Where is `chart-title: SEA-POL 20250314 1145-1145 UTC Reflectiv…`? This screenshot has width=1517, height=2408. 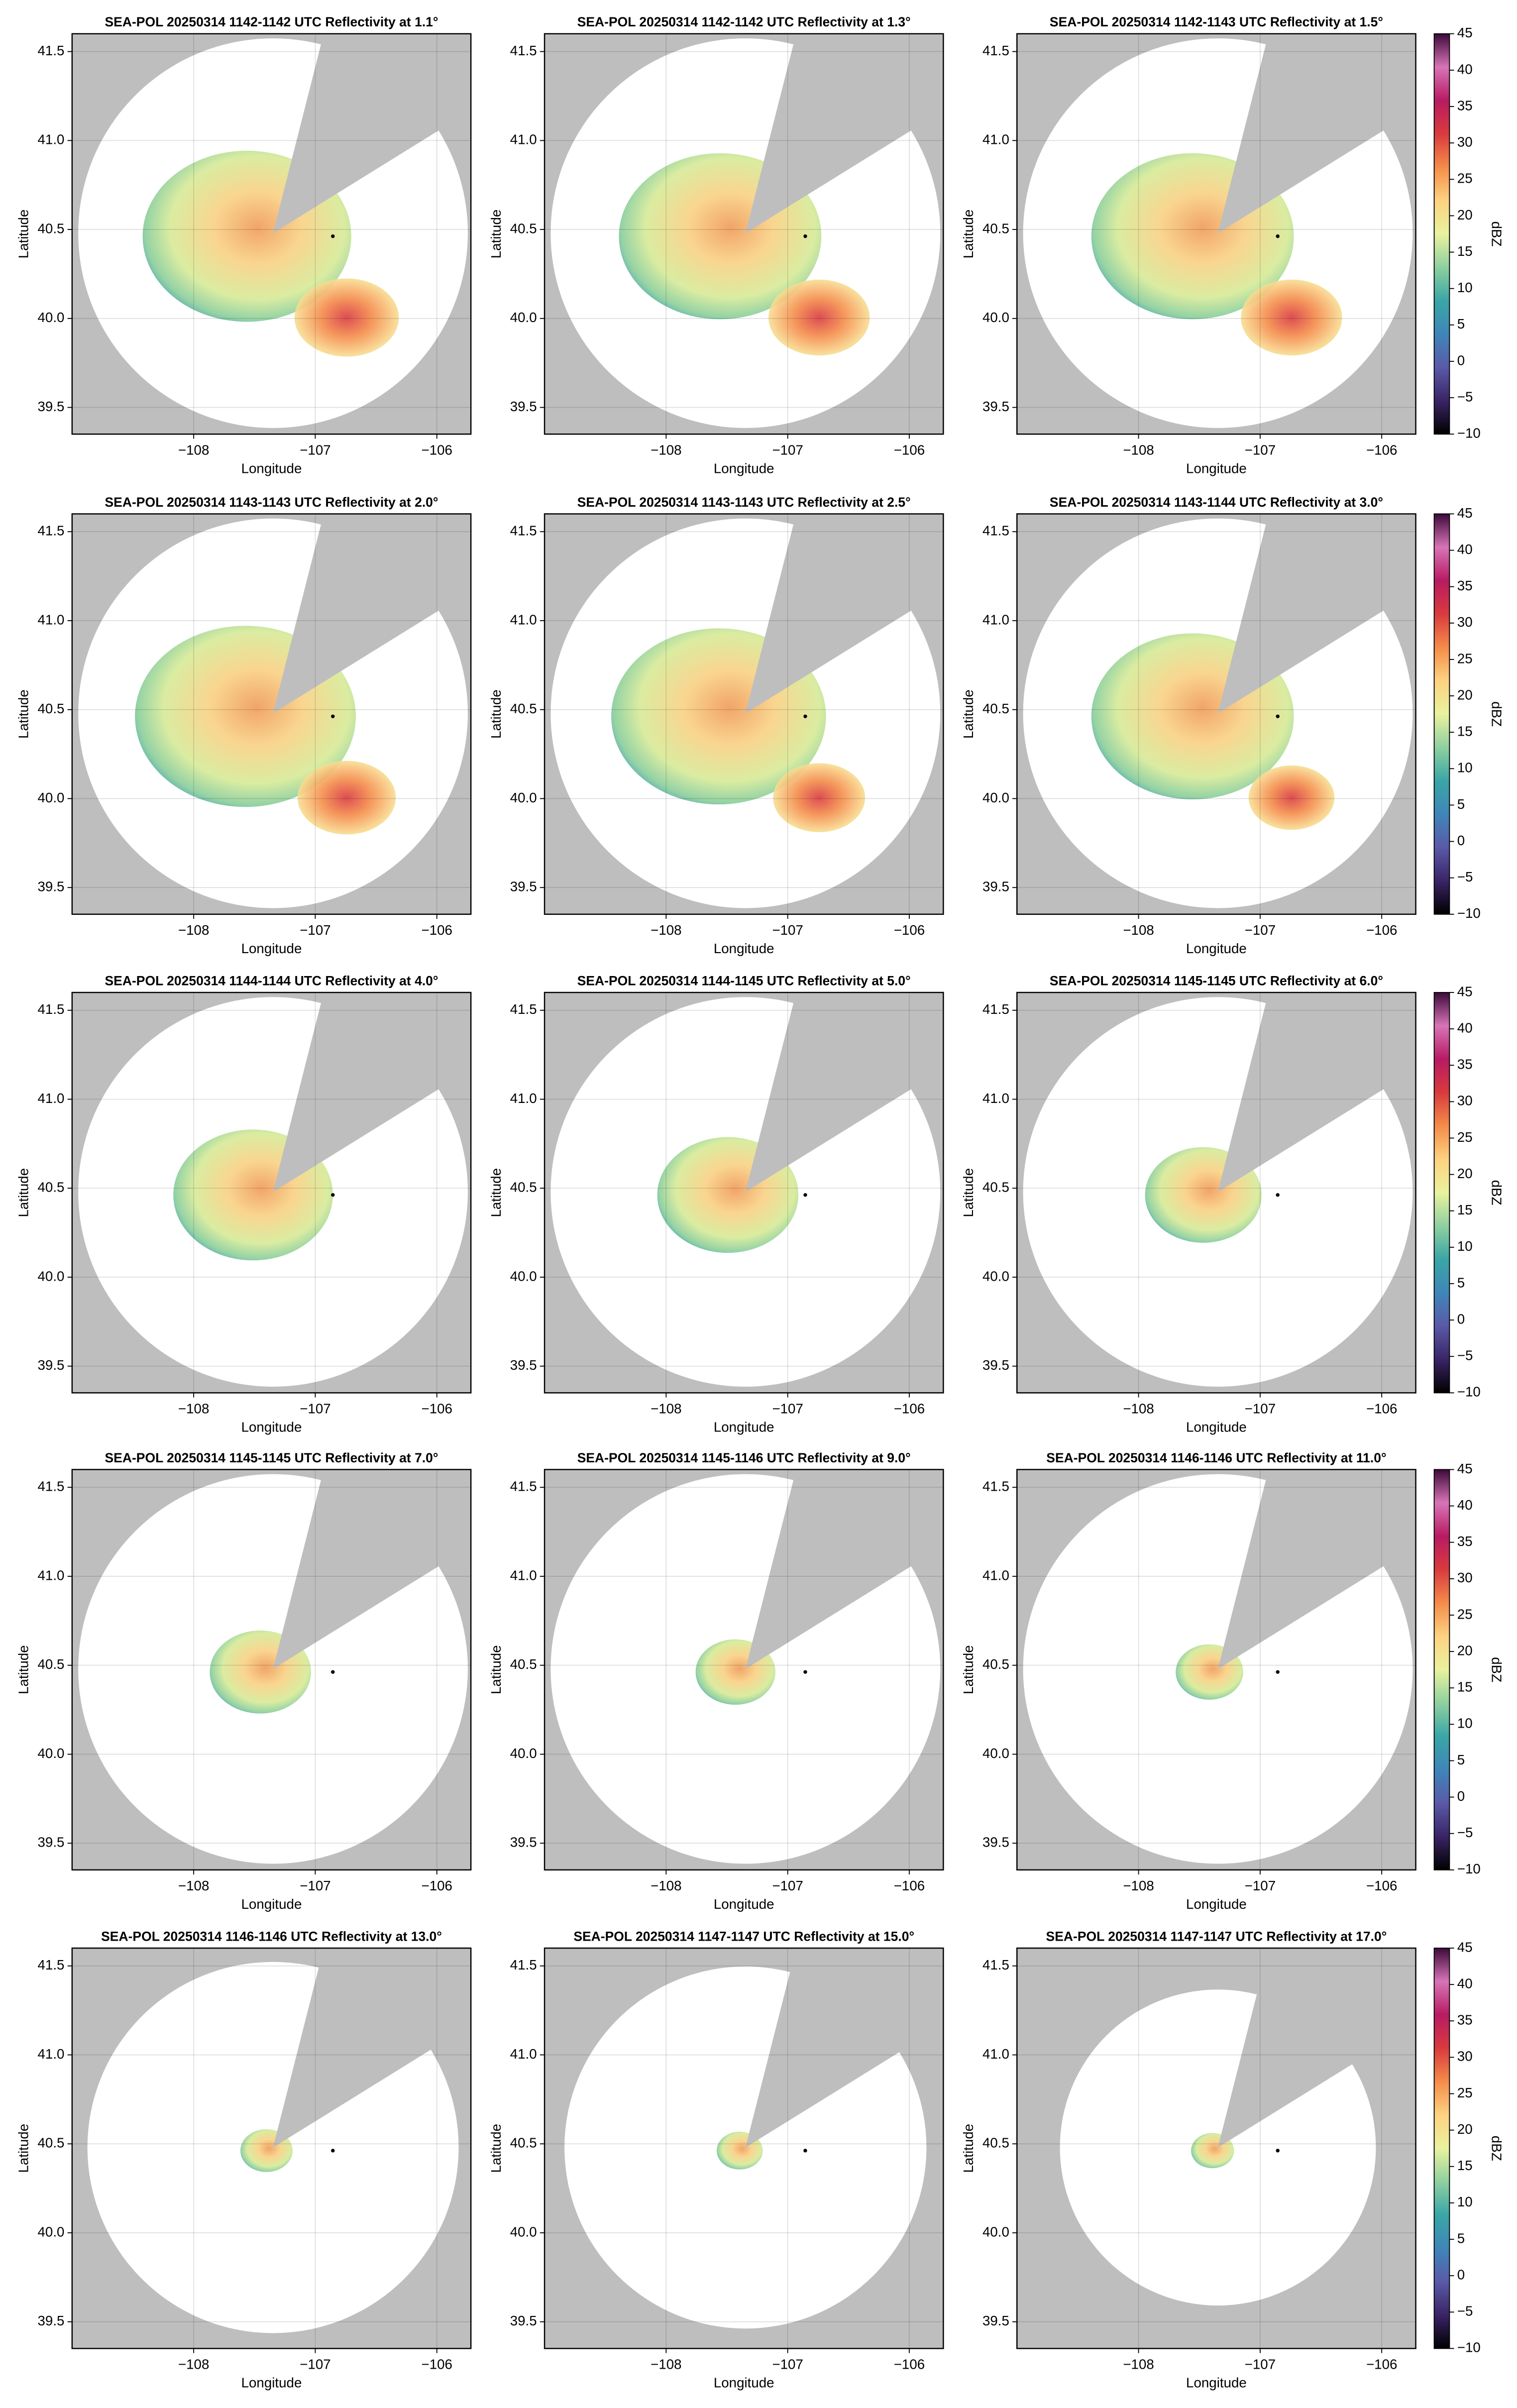
chart-title: SEA-POL 20250314 1145-1145 UTC Reflectiv… is located at coordinates (1216, 981).